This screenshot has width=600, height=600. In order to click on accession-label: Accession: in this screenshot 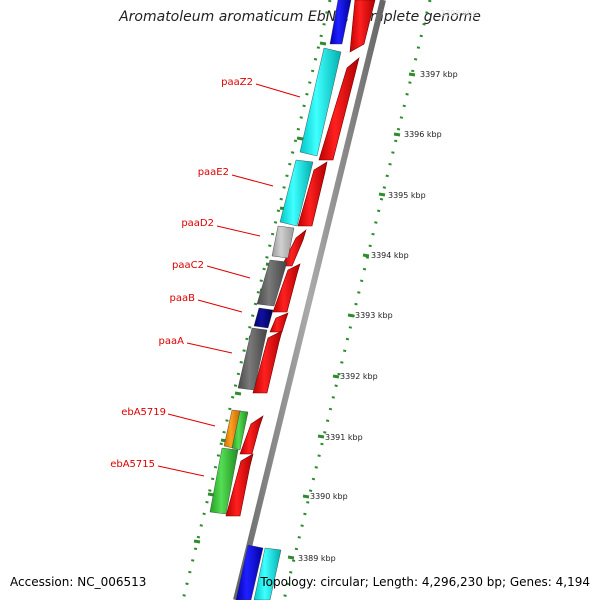, I will do `click(42, 582)`.